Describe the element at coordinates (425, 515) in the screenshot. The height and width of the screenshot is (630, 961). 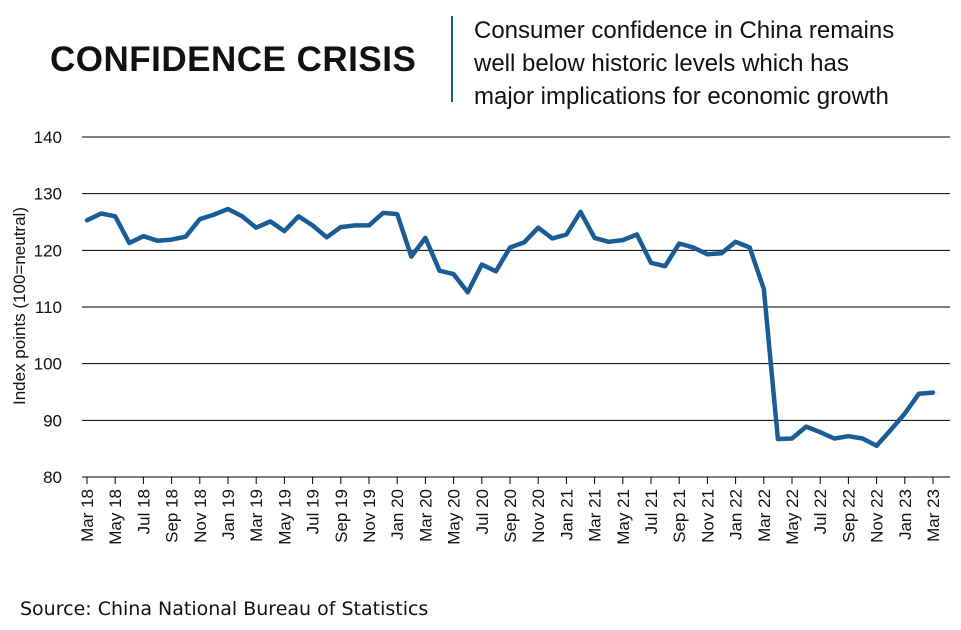
I see `x-tick-label: Mar 20` at that location.